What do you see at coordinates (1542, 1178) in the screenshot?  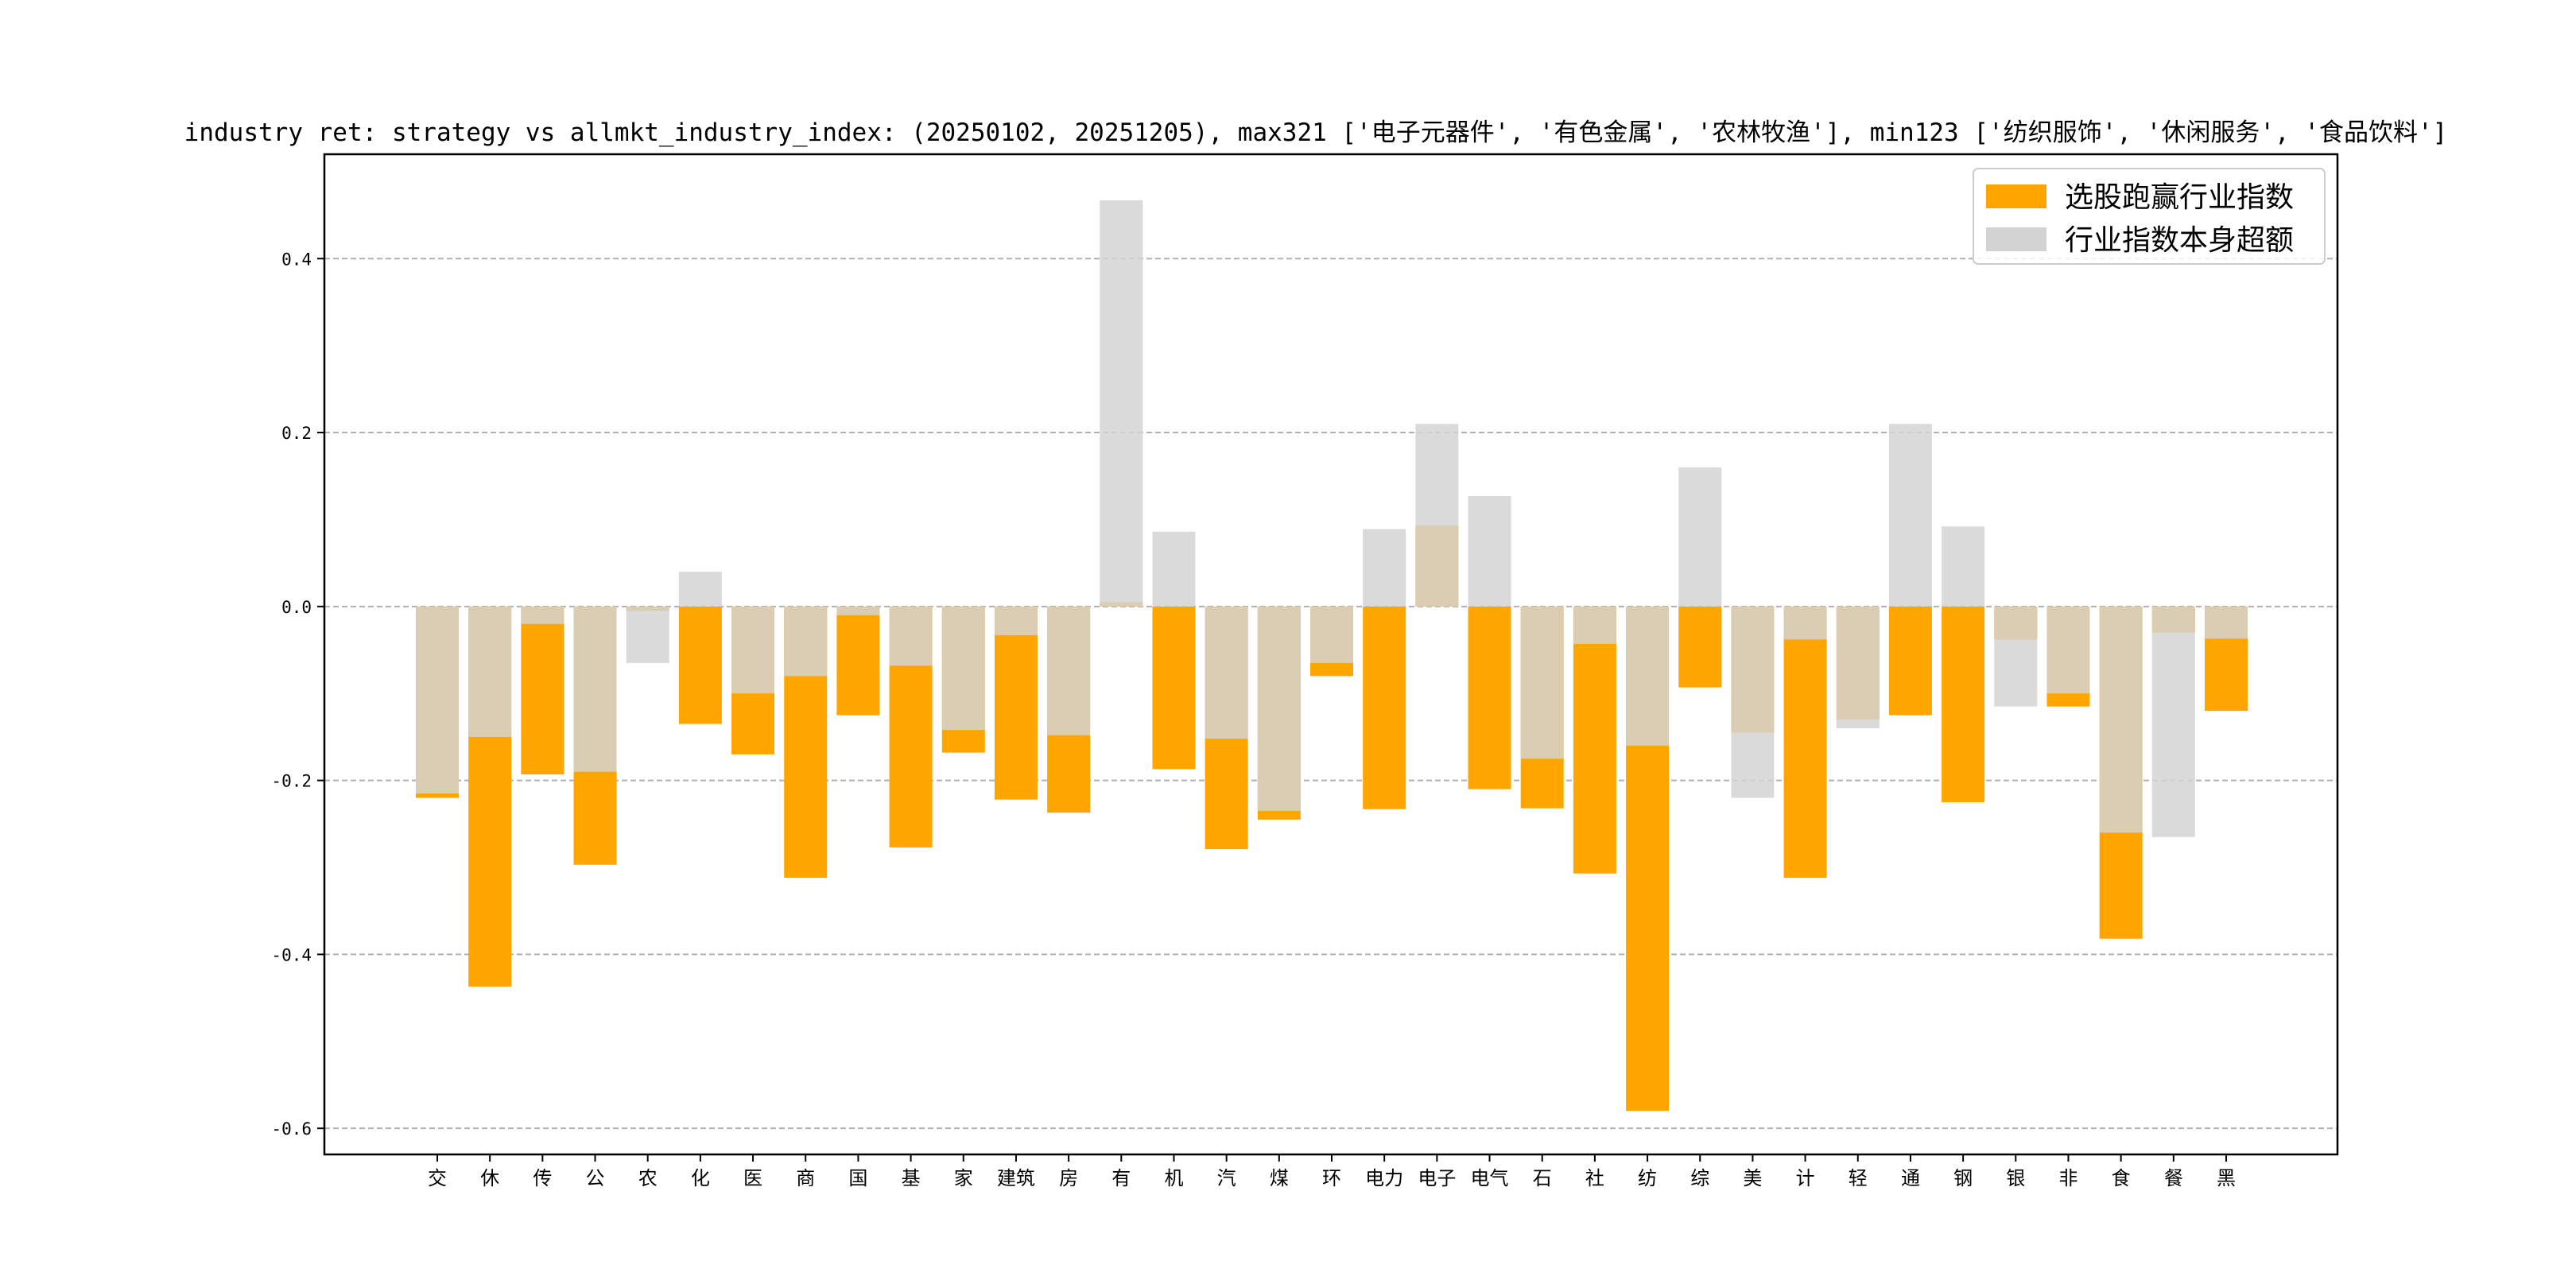 I see `x-tick-label: 石` at bounding box center [1542, 1178].